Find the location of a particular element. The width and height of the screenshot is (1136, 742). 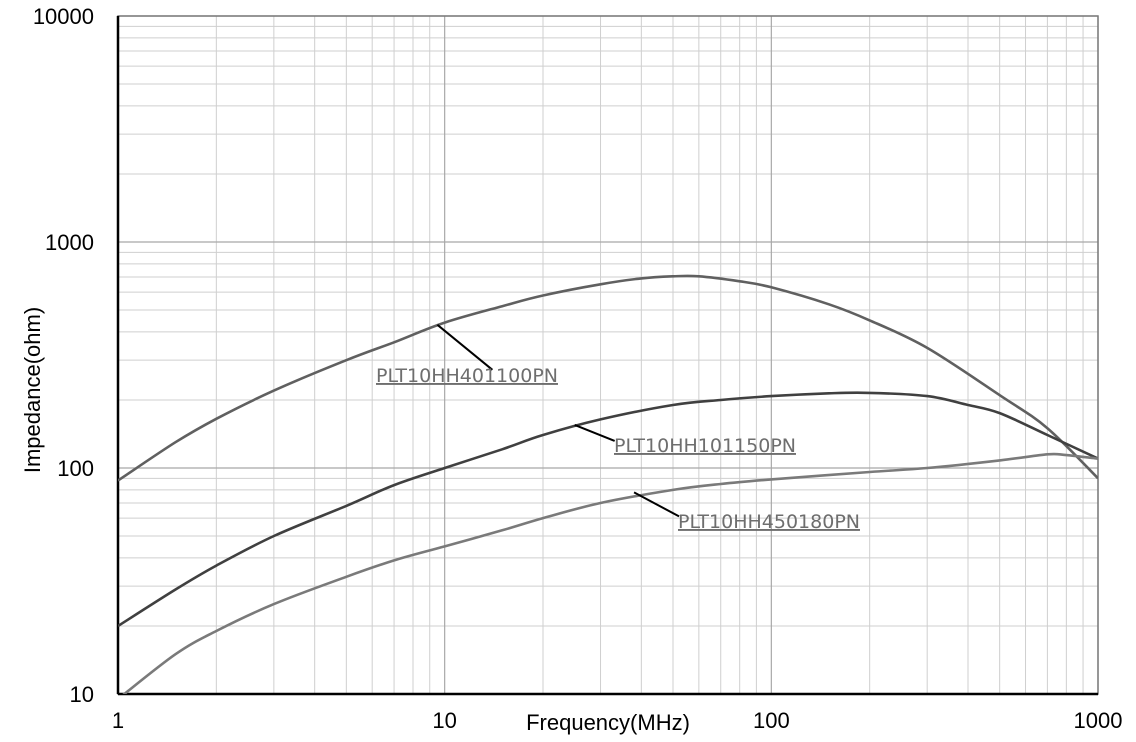

series-label-PLT10HH450180PN: PLT10HH450180PN is located at coordinates (769, 522).